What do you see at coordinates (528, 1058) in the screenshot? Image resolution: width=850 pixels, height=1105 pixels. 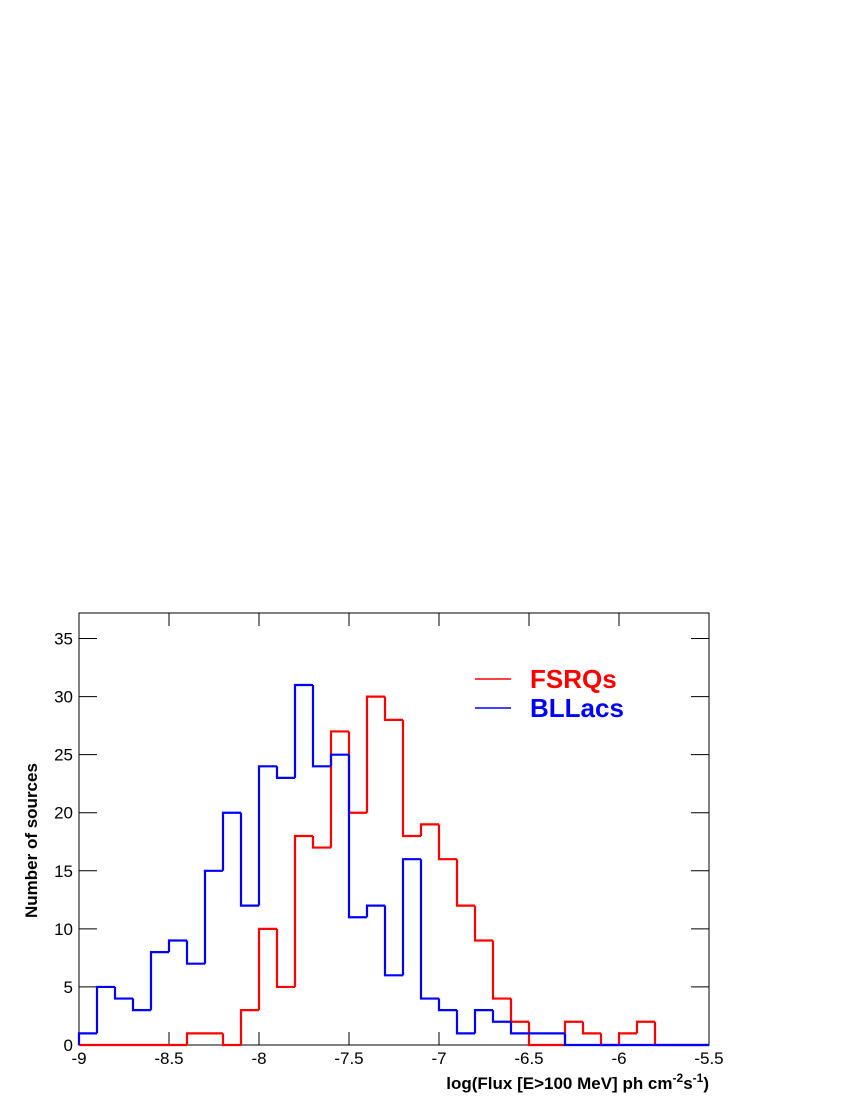 I see `x-tick-label: -6.5` at bounding box center [528, 1058].